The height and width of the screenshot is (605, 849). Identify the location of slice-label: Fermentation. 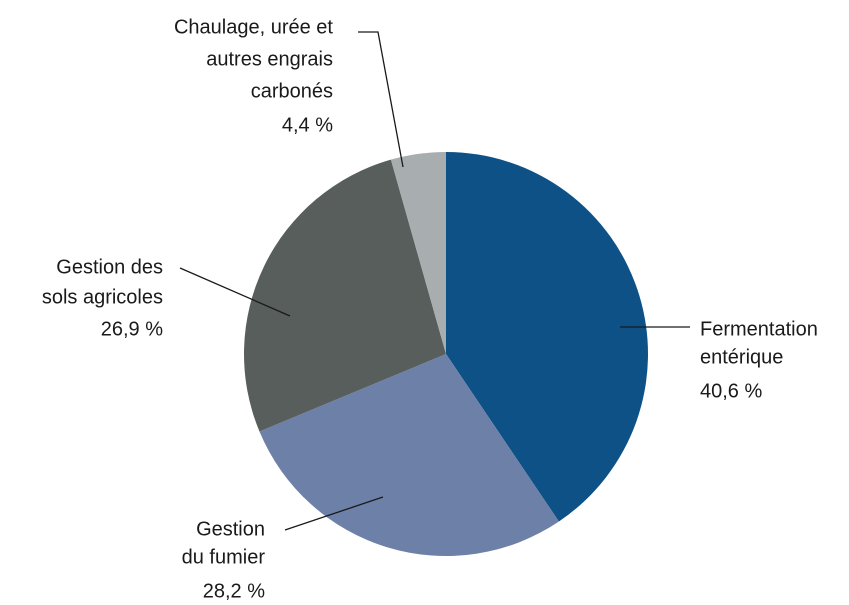
(759, 329).